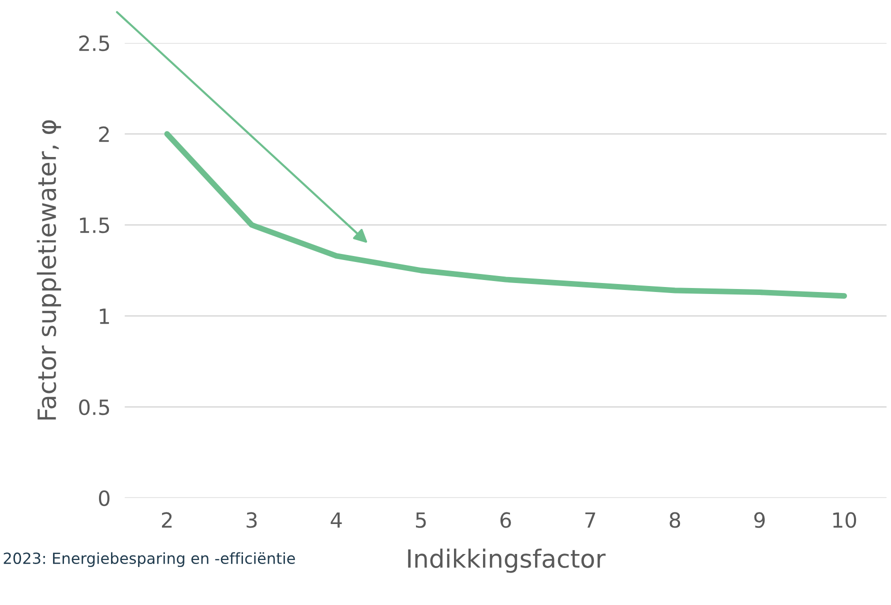  I want to click on y-tick-label: 1.5, so click(95, 226).